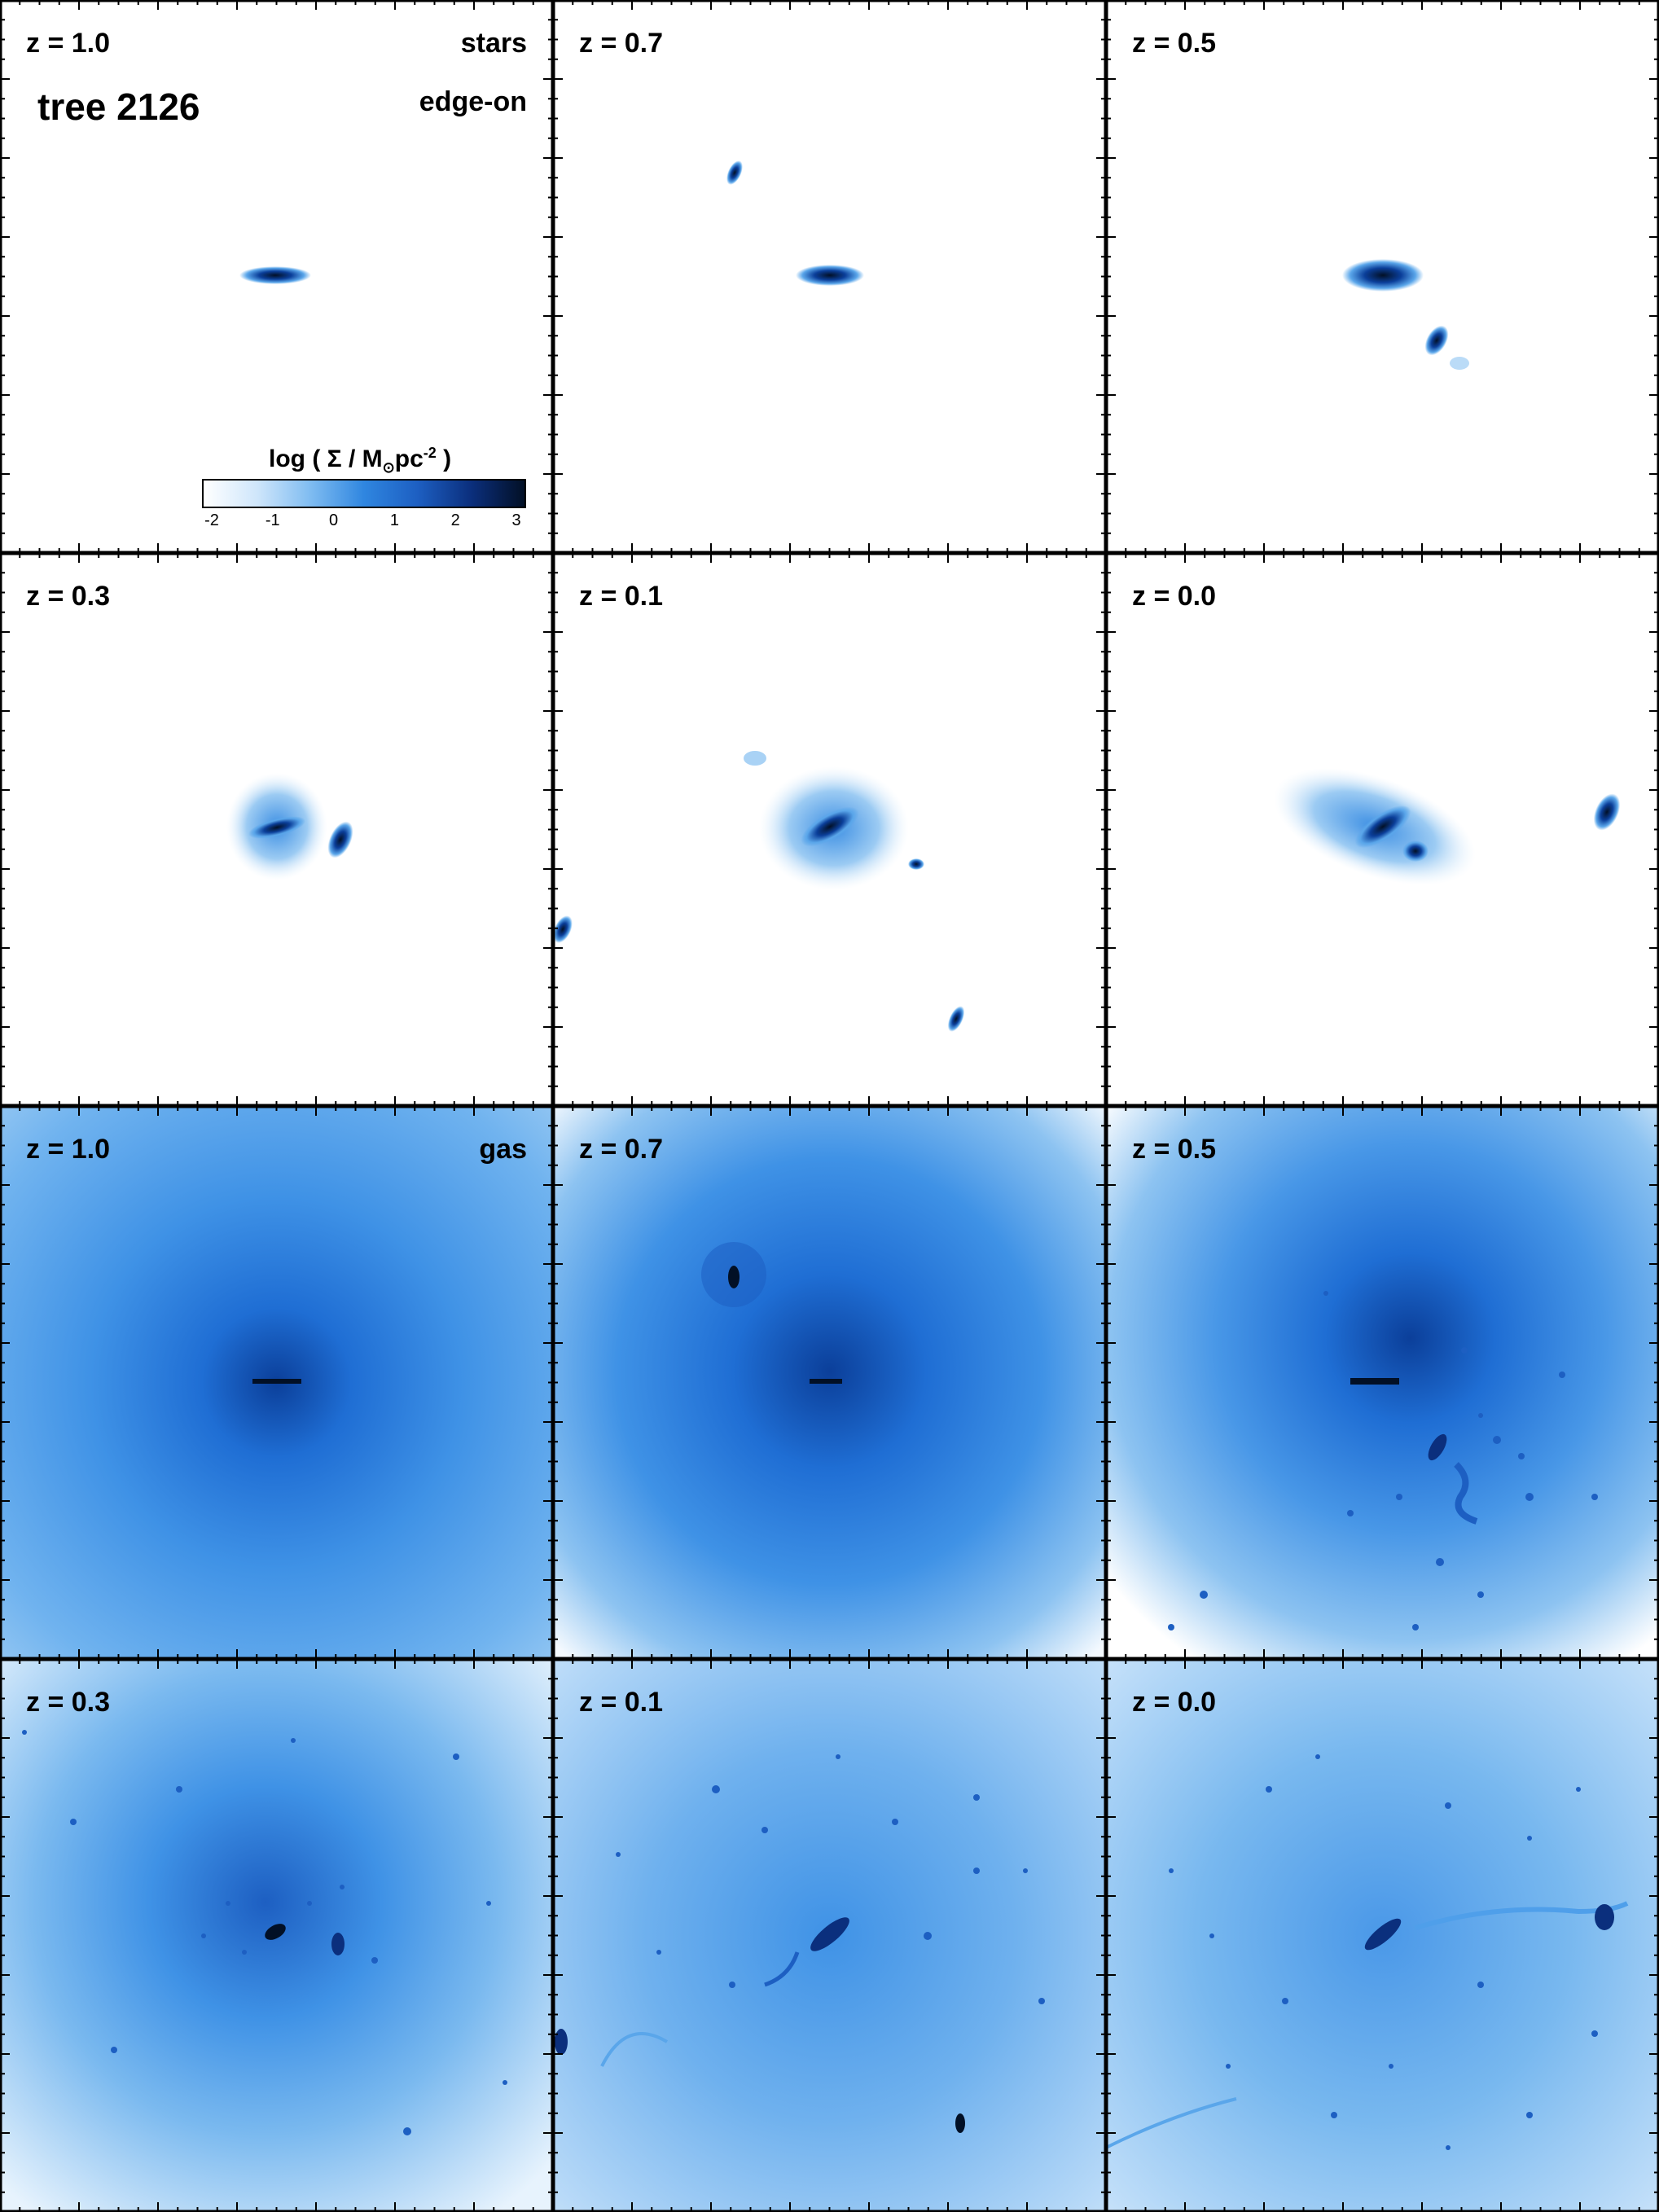 This screenshot has width=1659, height=2212. I want to click on colorbar-tick-label: -2, so click(211, 520).